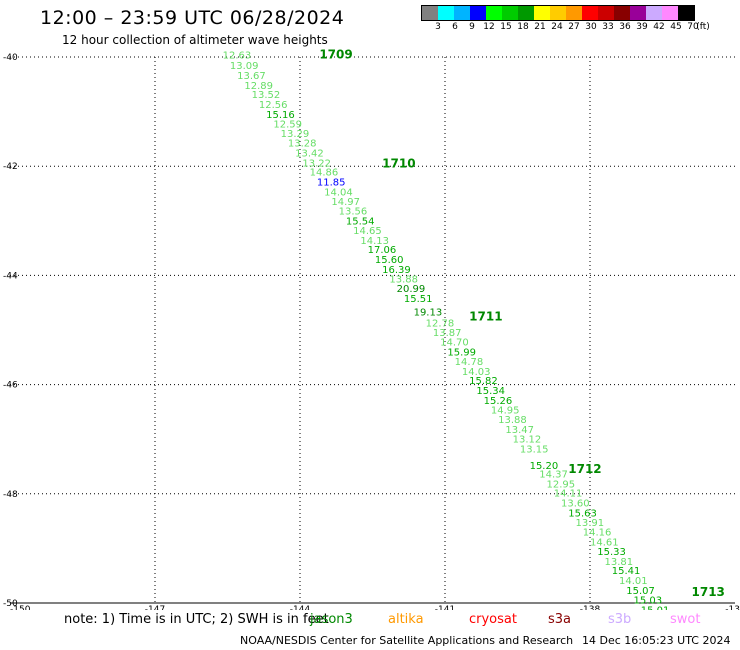  I want to click on legend-label: 18, so click(523, 27).